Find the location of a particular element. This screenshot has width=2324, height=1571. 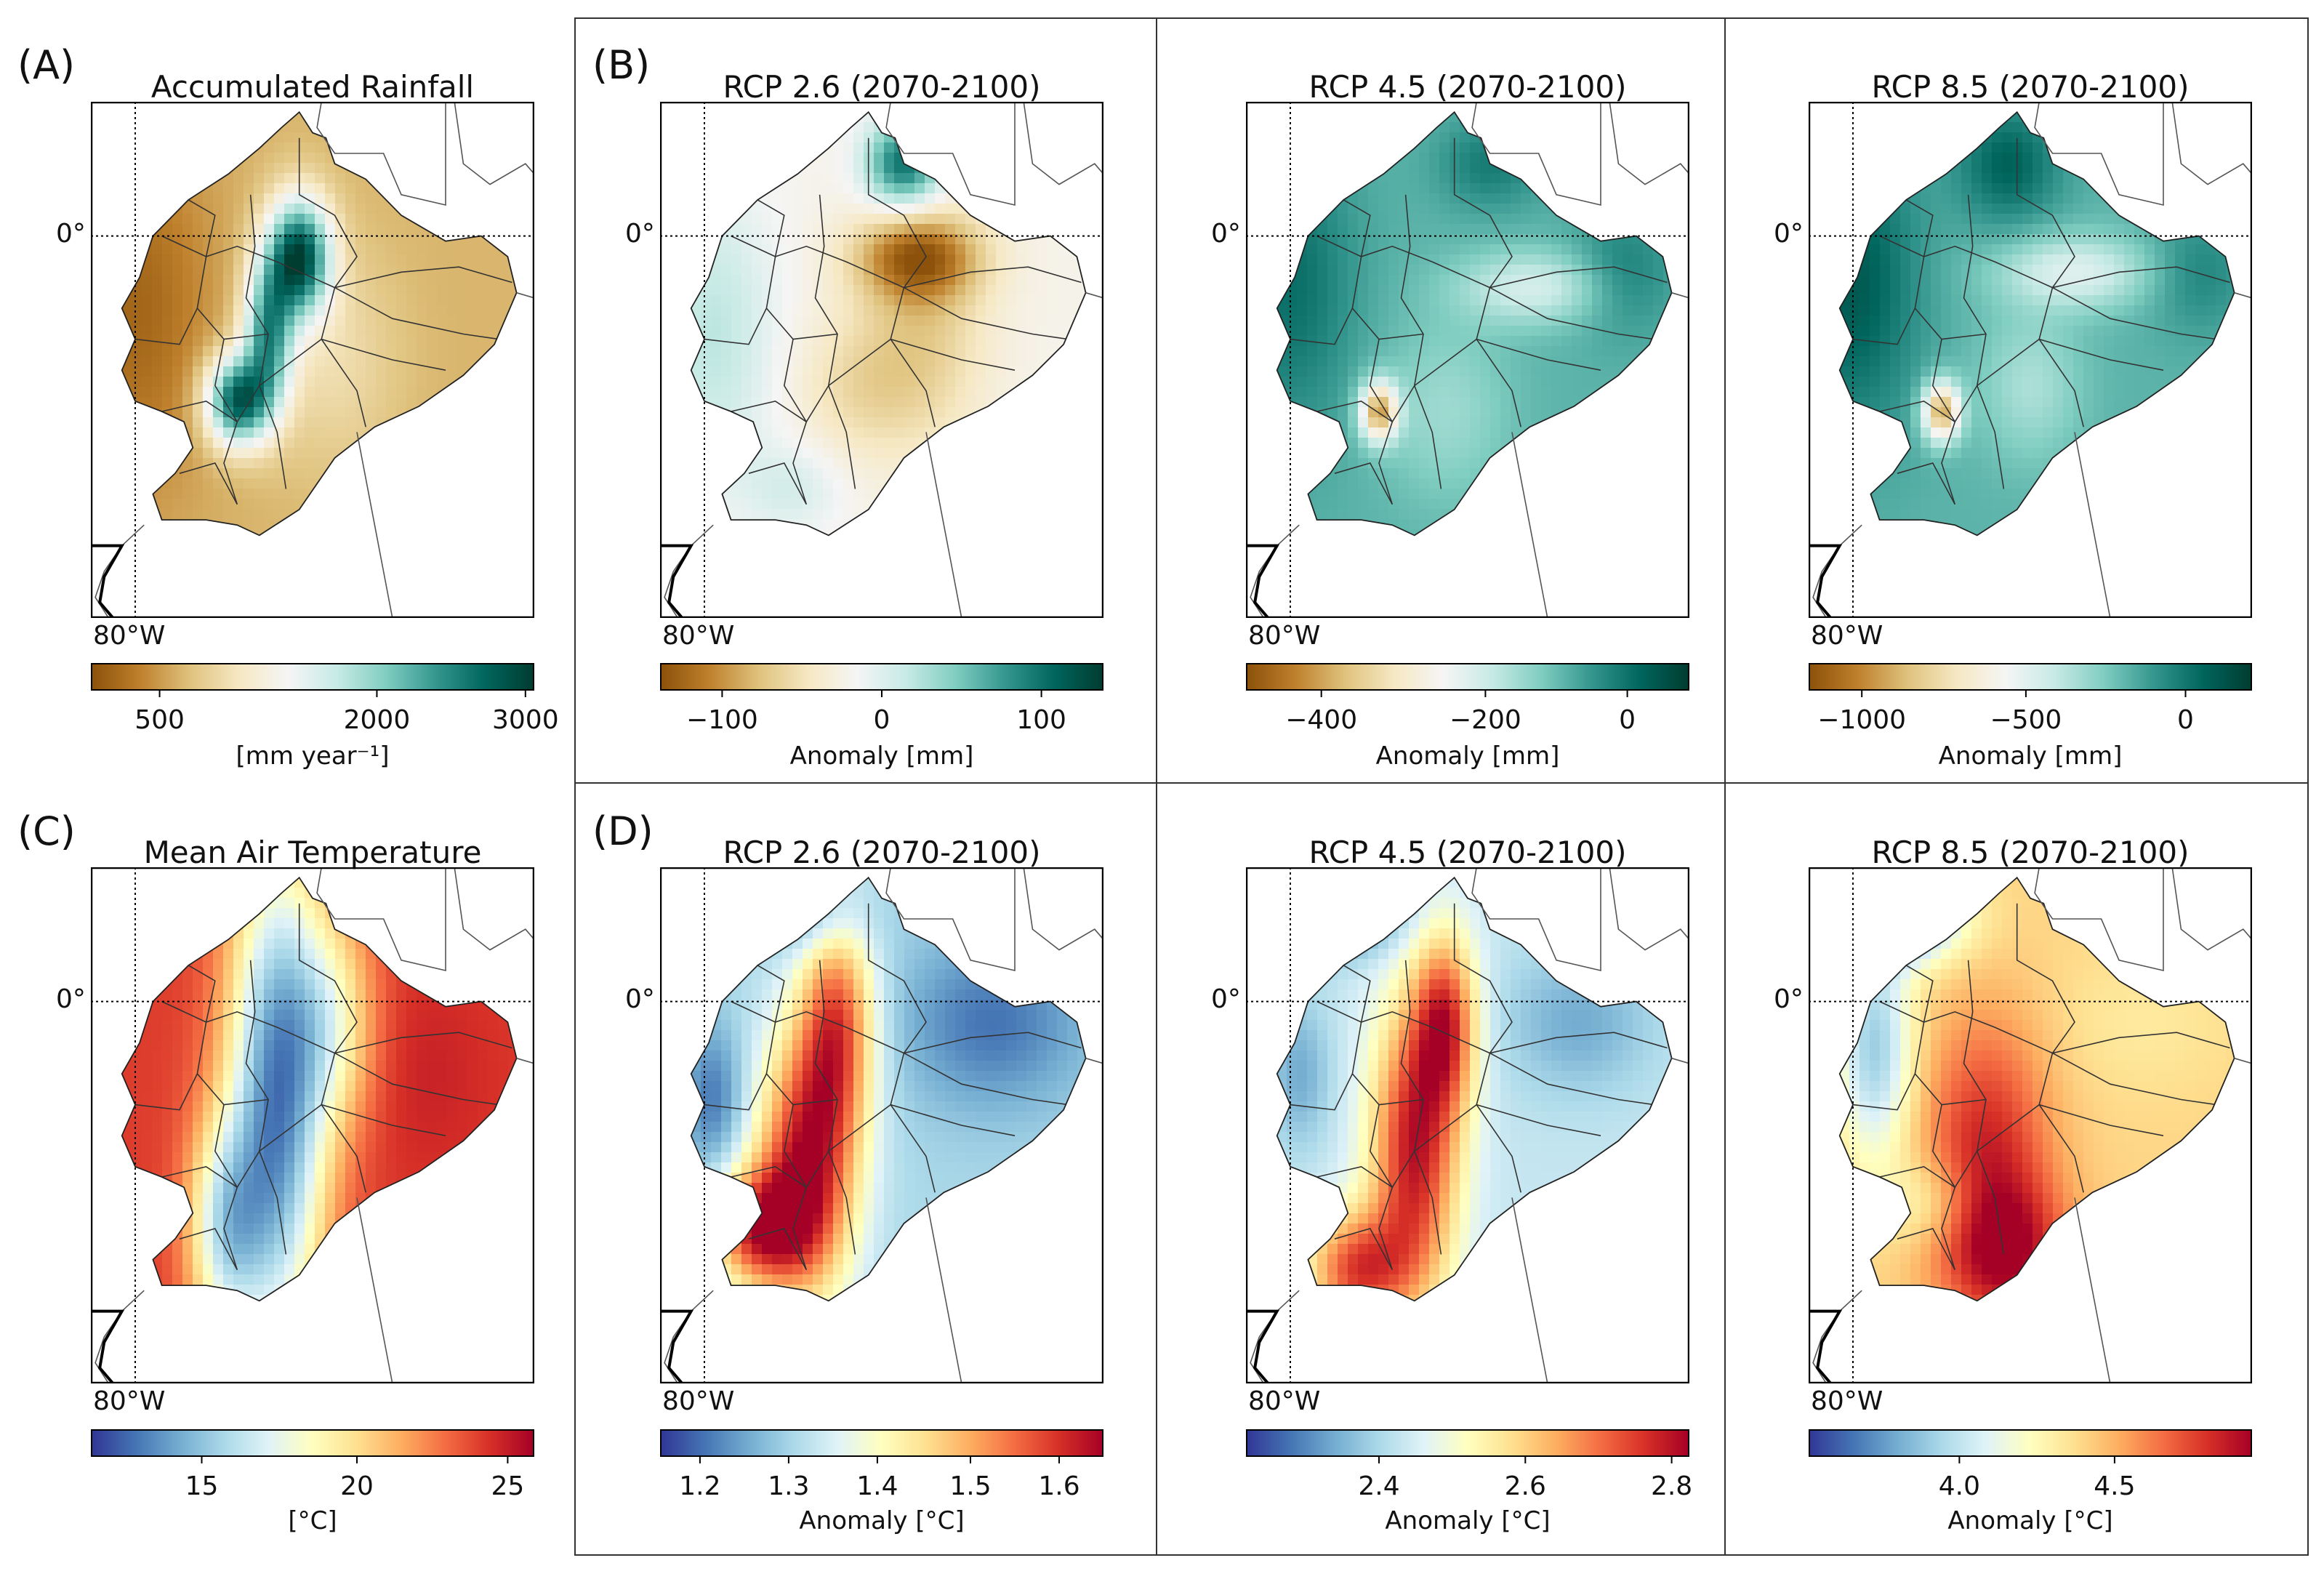

colorbar-tick-label: 1.3 is located at coordinates (789, 1486).